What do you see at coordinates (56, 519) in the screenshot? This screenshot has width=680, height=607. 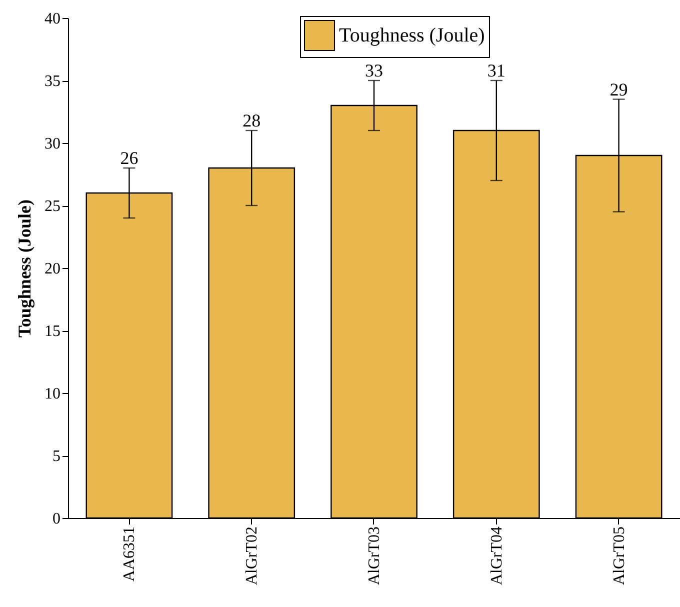 I see `y-tick-label: 0` at bounding box center [56, 519].